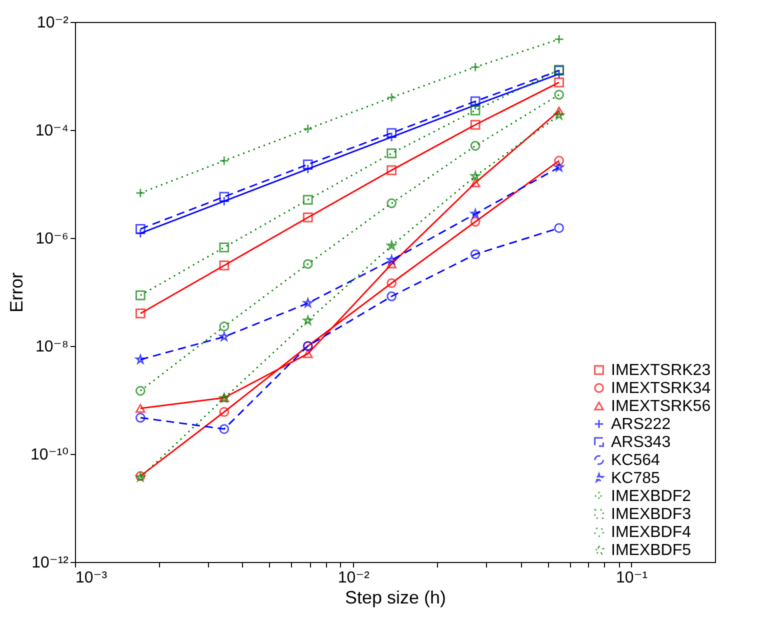 This screenshot has height=629, width=775. What do you see at coordinates (52, 131) in the screenshot?
I see `y-tick-label: 10⁻⁴` at bounding box center [52, 131].